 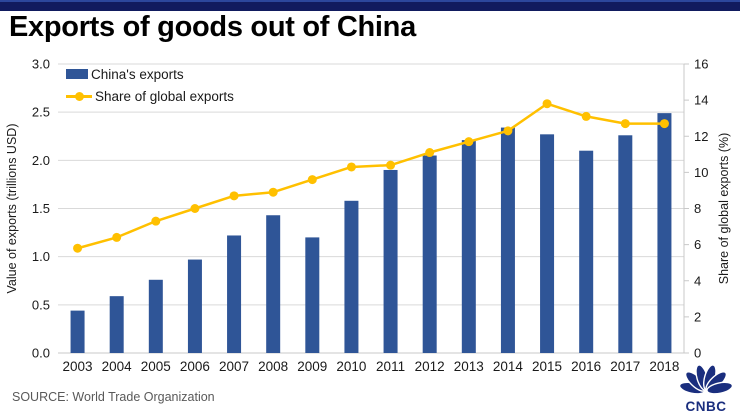 I want to click on bar-2004, so click(x=116, y=324).